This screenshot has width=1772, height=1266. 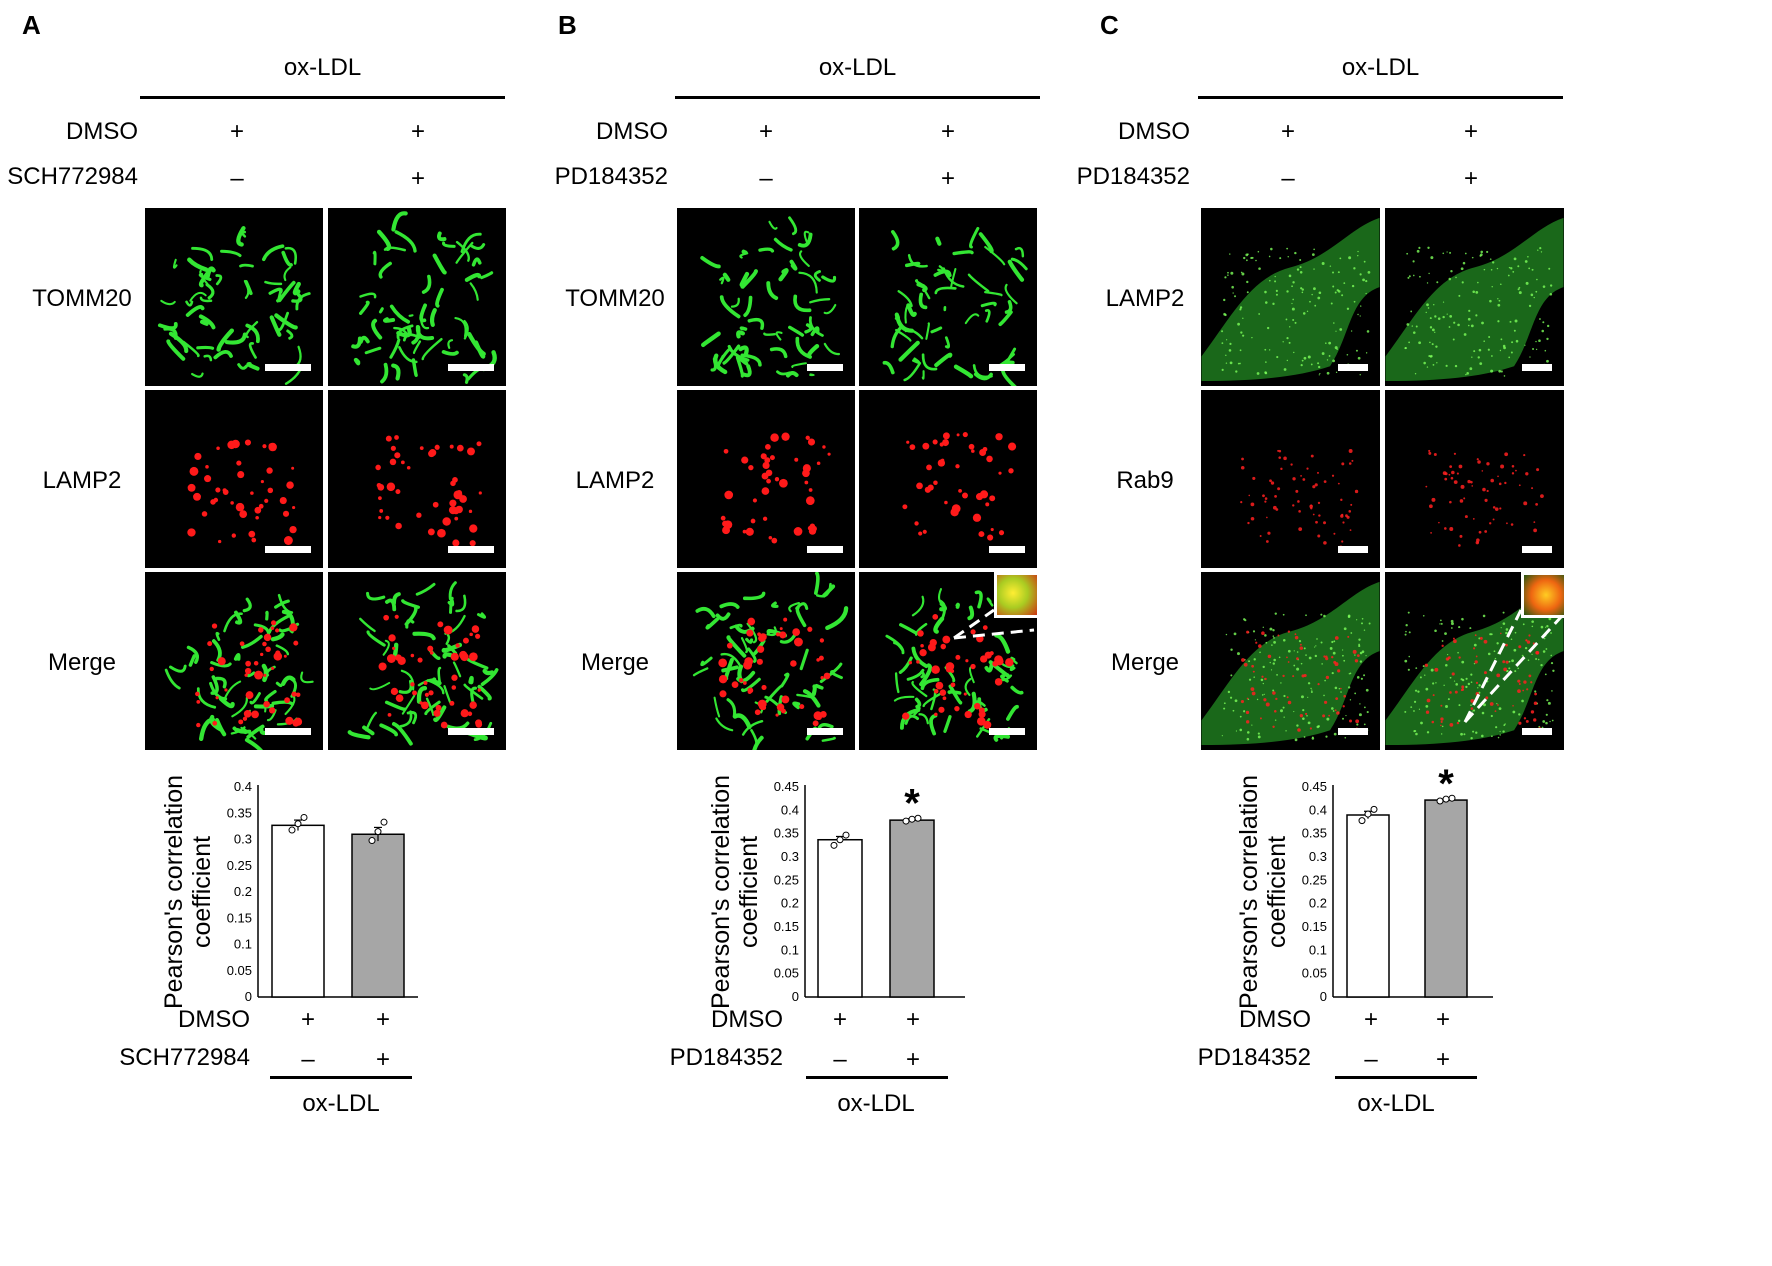 What do you see at coordinates (1470, 178) in the screenshot?
I see `row2-value-2: +` at bounding box center [1470, 178].